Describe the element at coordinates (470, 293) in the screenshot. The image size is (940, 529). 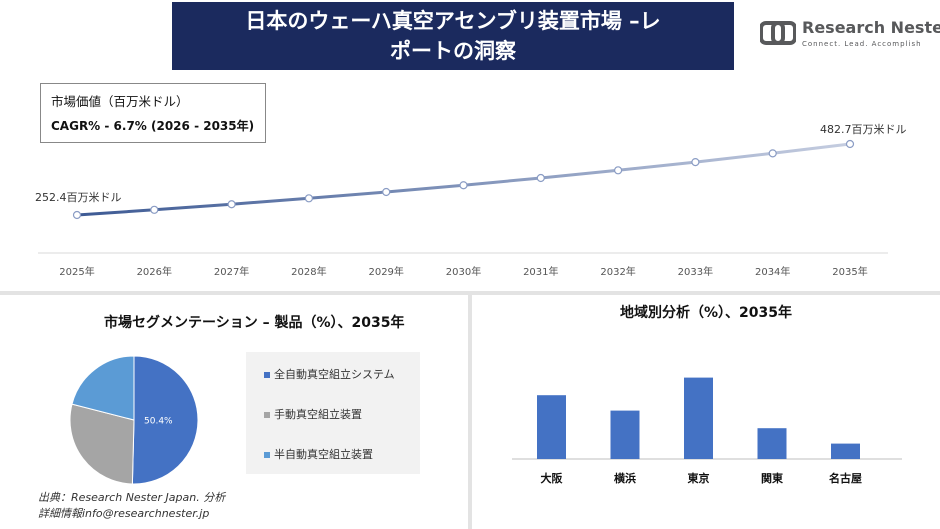
I see `section-divider-horizontal` at that location.